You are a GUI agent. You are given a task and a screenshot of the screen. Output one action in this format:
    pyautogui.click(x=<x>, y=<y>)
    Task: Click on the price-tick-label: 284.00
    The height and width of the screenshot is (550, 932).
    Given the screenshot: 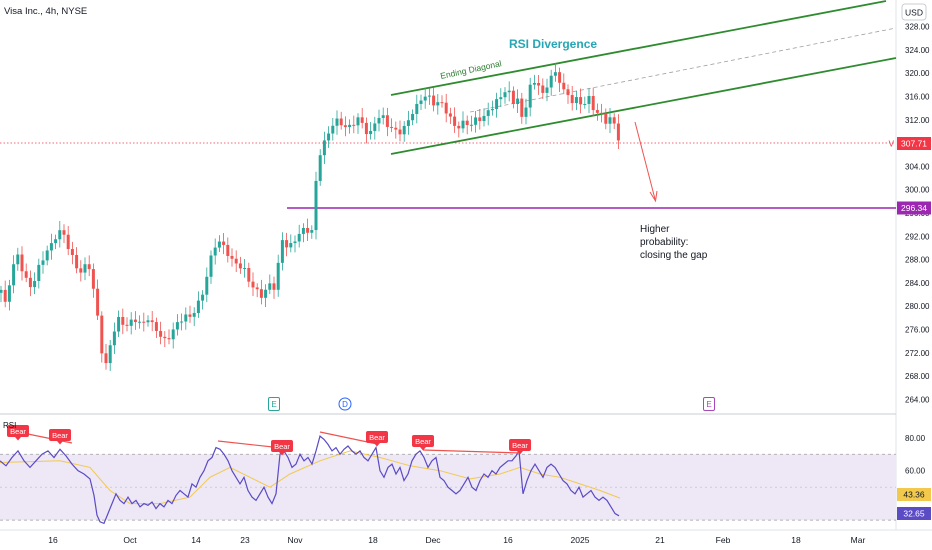 What is the action you would take?
    pyautogui.click(x=917, y=283)
    